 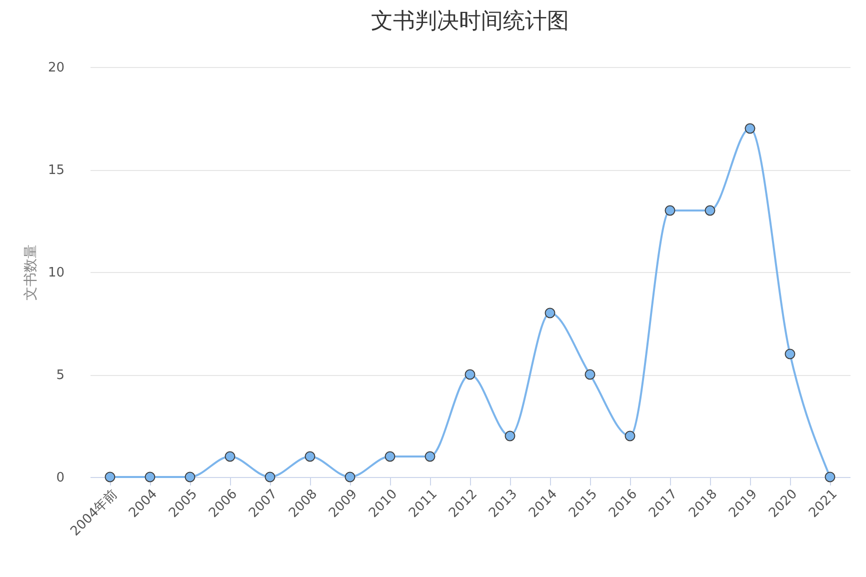 I want to click on y-tick-label: 0, so click(x=60, y=478).